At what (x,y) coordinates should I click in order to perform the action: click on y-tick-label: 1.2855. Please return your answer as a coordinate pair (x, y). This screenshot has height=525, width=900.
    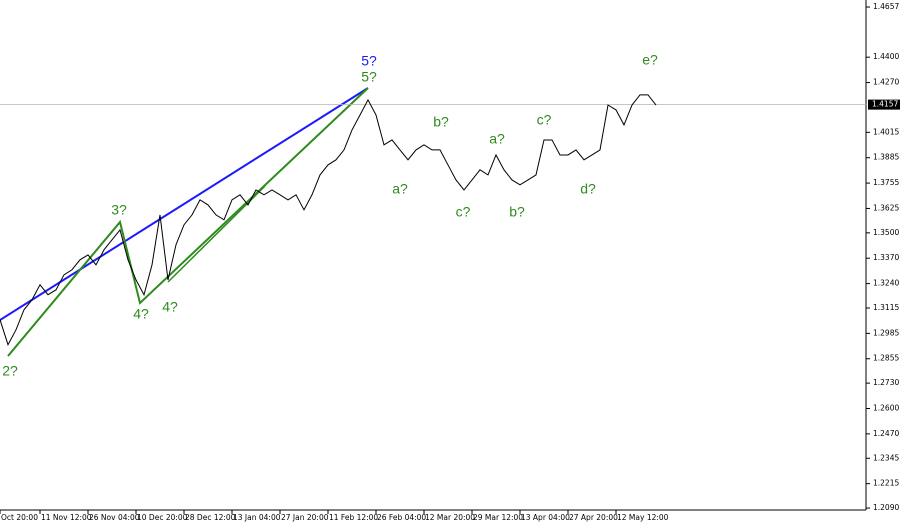
    Looking at the image, I should click on (886, 358).